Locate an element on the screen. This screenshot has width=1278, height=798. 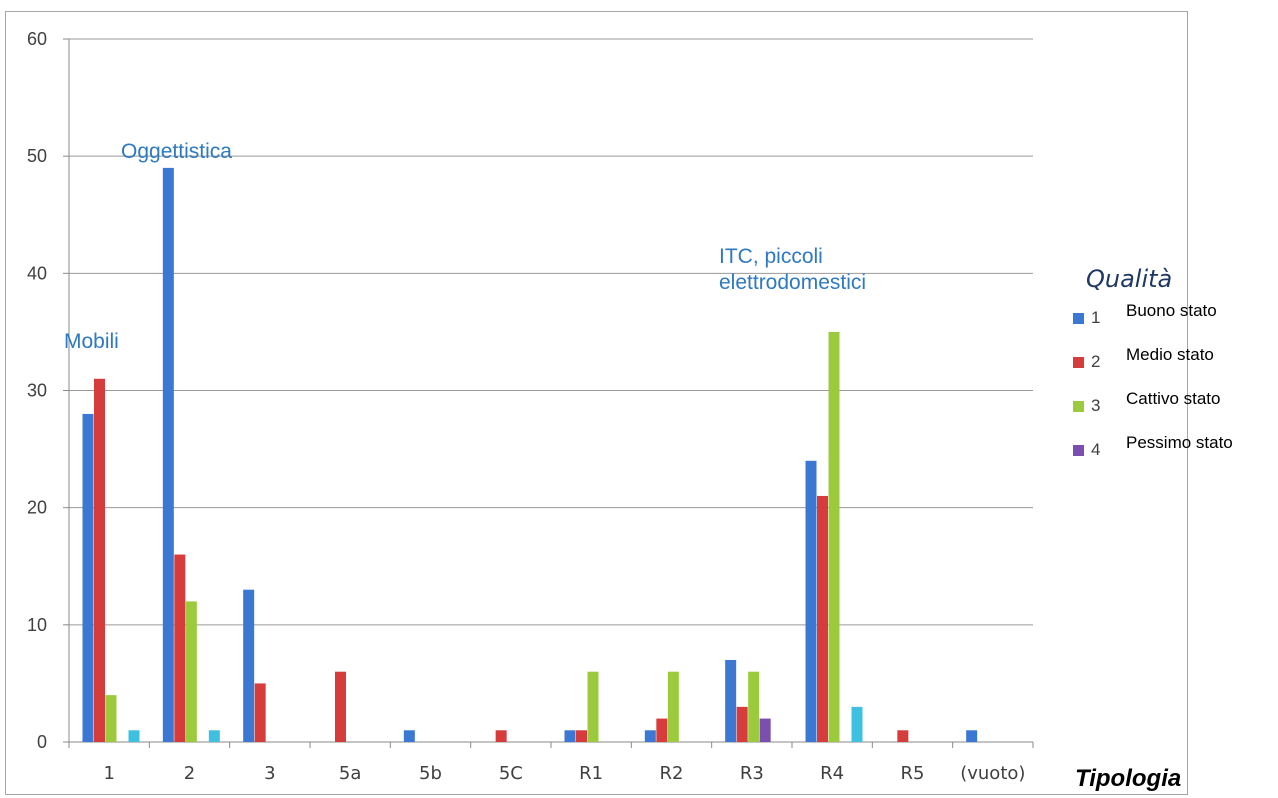
x-tick-label: R4 is located at coordinates (832, 773).